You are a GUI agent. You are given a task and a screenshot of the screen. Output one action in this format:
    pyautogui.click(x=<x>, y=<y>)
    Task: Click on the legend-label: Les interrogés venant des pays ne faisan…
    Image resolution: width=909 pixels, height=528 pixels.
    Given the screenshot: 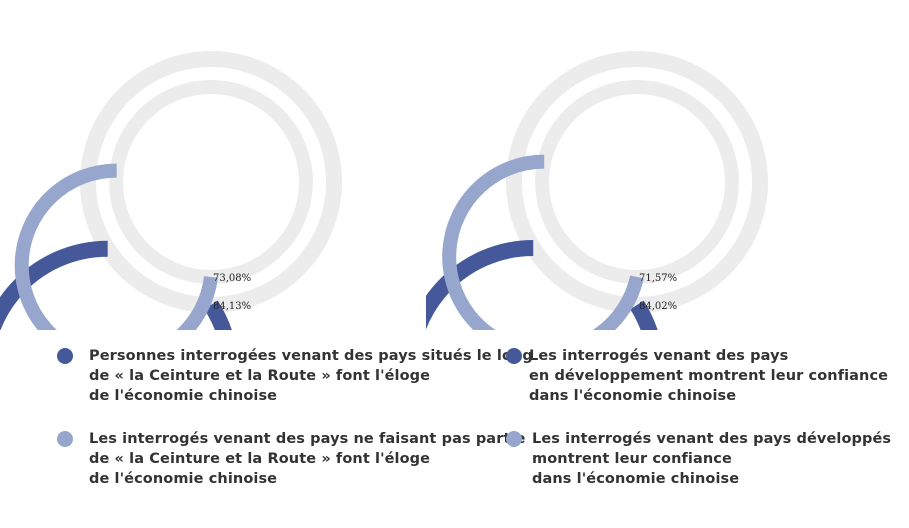 What is the action you would take?
    pyautogui.click(x=307, y=459)
    